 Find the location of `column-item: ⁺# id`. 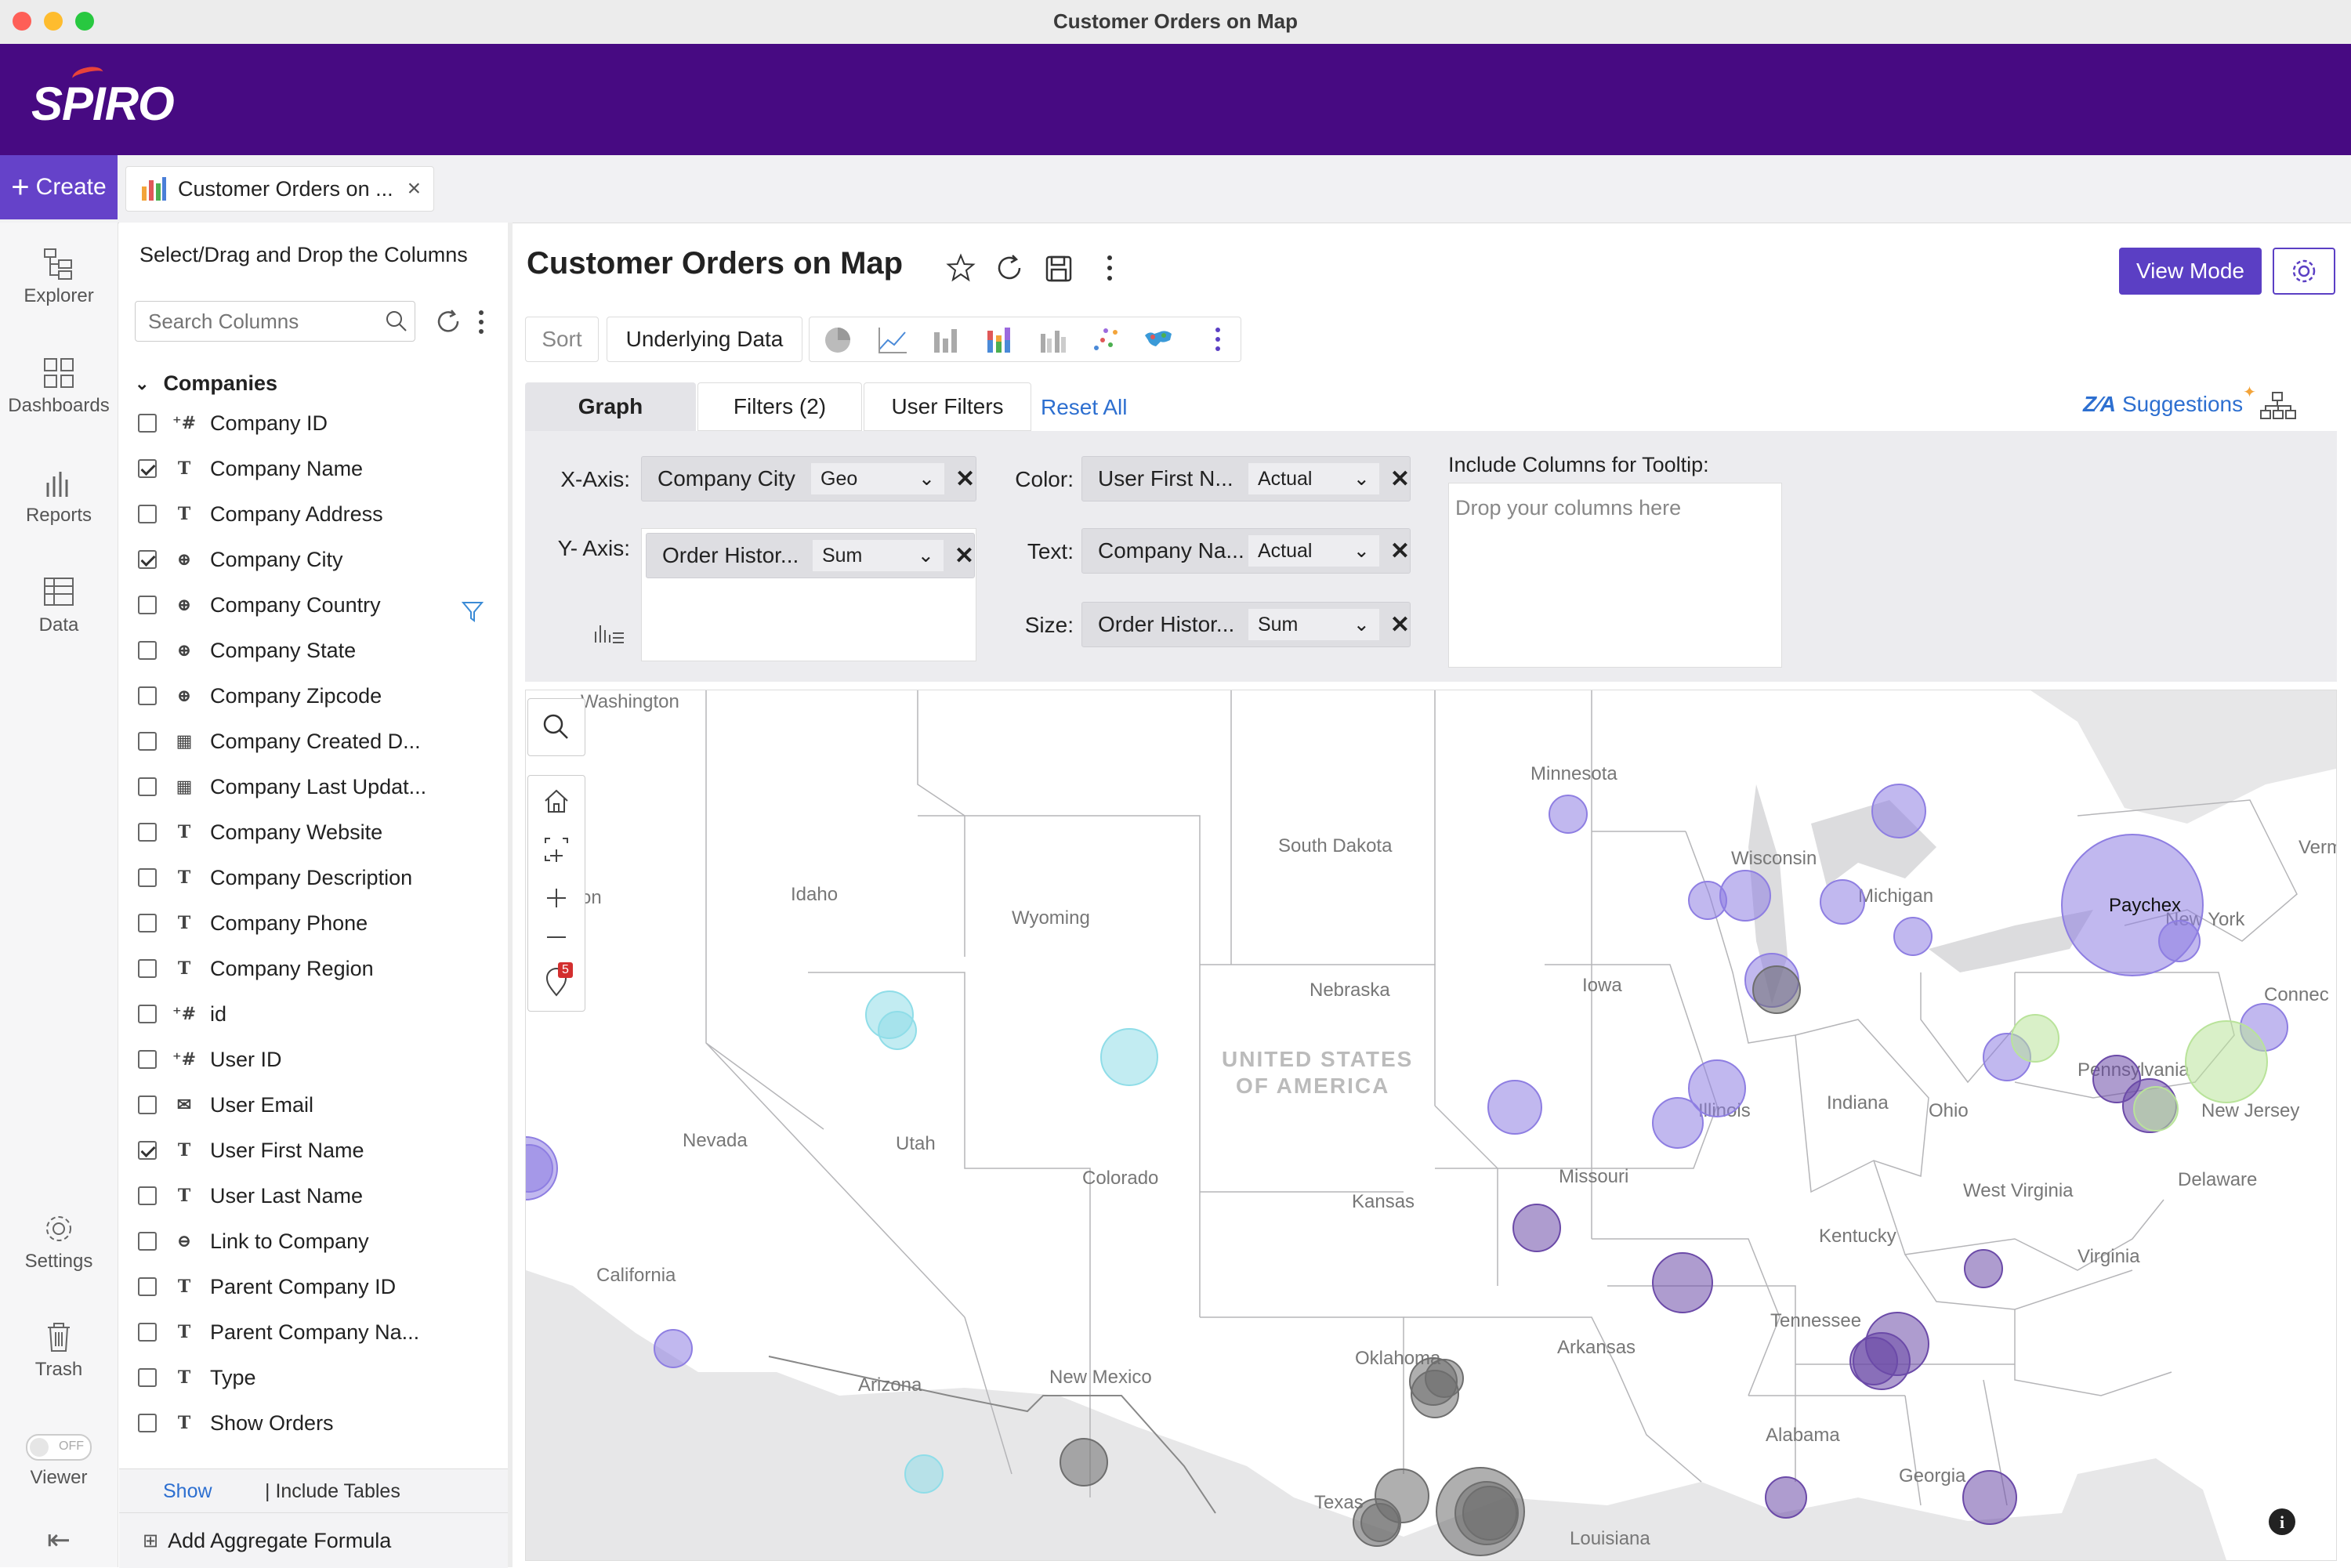

column-item: ⁺# id is located at coordinates (182, 1014).